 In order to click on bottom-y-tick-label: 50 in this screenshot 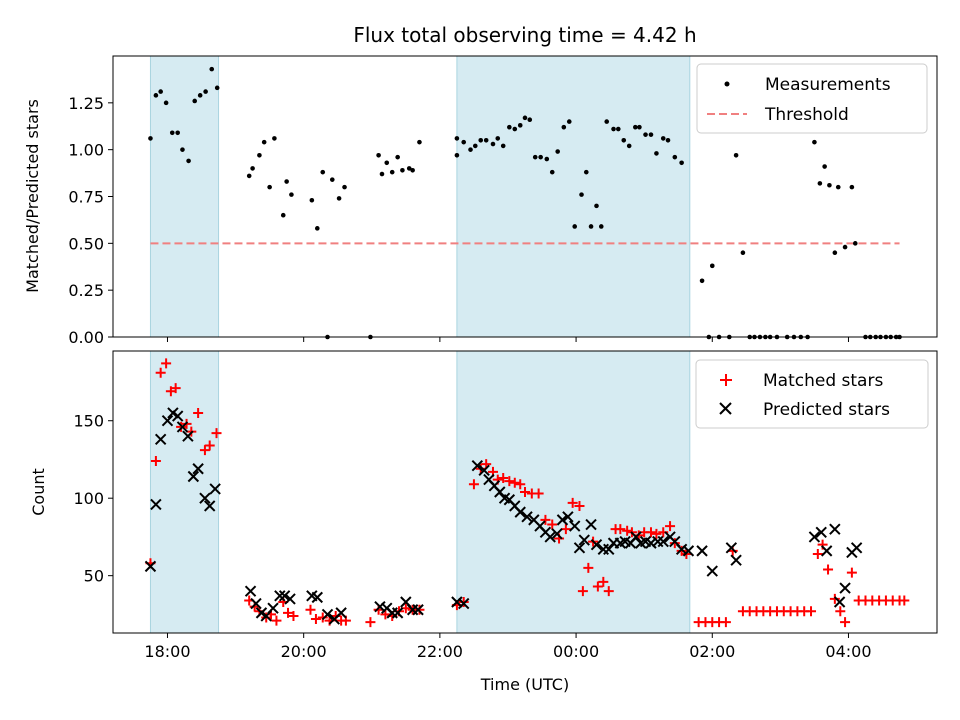, I will do `click(94, 576)`.